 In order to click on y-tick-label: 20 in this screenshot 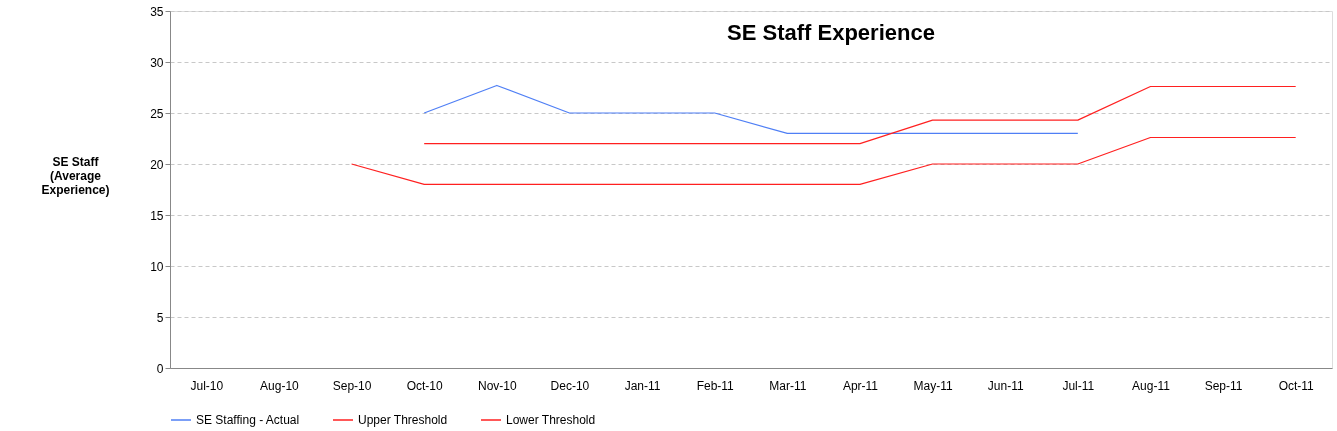, I will do `click(157, 164)`.